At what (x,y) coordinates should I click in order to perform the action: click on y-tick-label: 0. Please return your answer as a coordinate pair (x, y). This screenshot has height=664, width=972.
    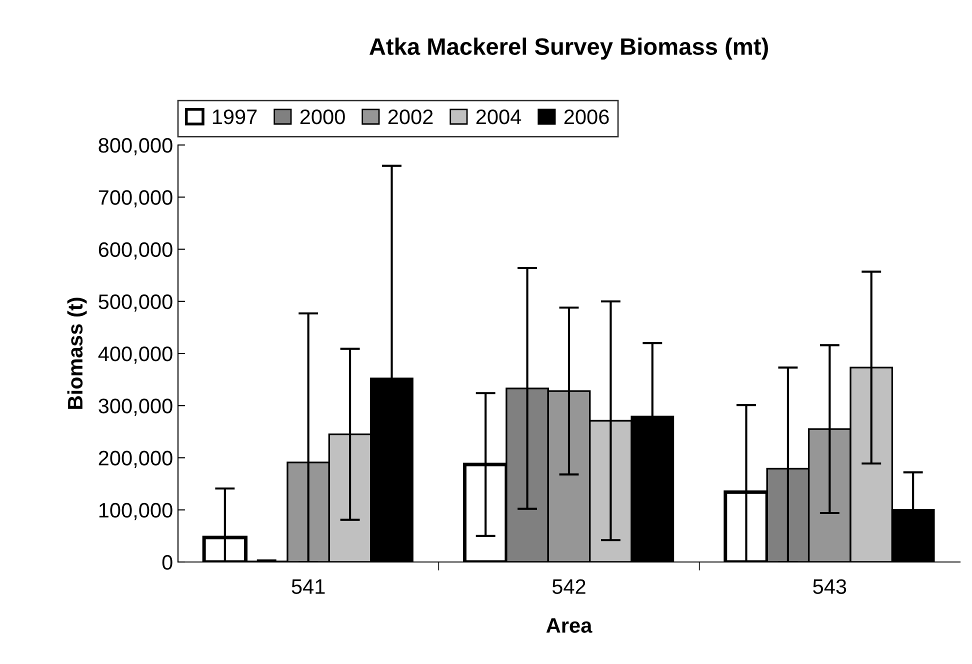
    Looking at the image, I should click on (167, 562).